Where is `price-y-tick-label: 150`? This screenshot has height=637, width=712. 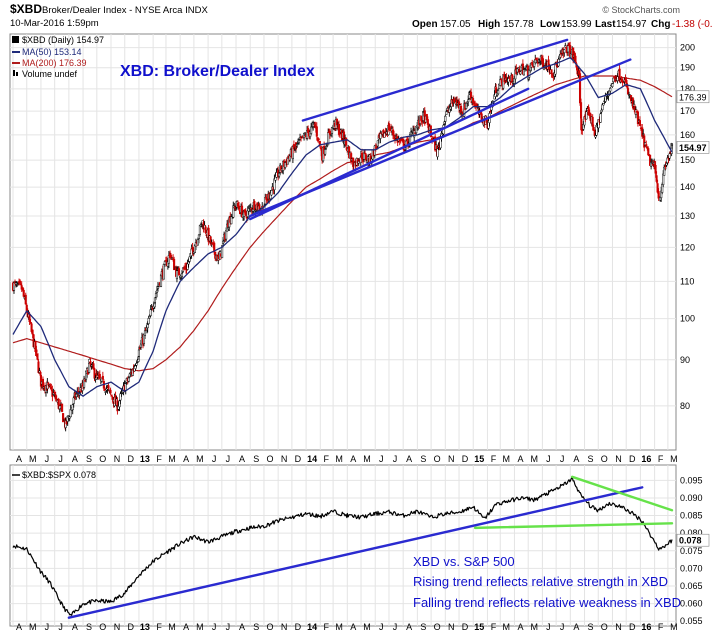
price-y-tick-label: 150 is located at coordinates (687, 160).